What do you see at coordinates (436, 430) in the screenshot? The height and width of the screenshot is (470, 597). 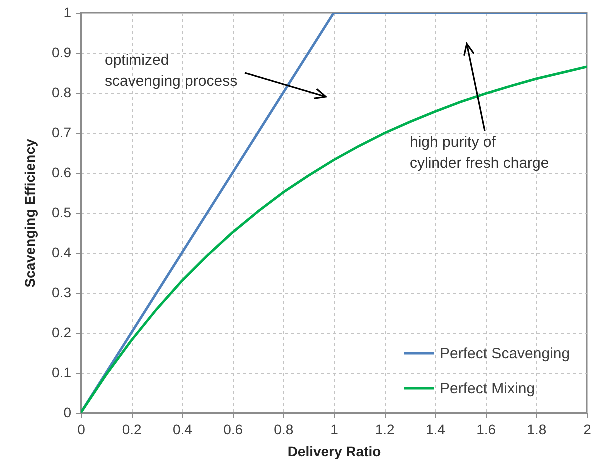 I see `x-tick-label: 1.4` at bounding box center [436, 430].